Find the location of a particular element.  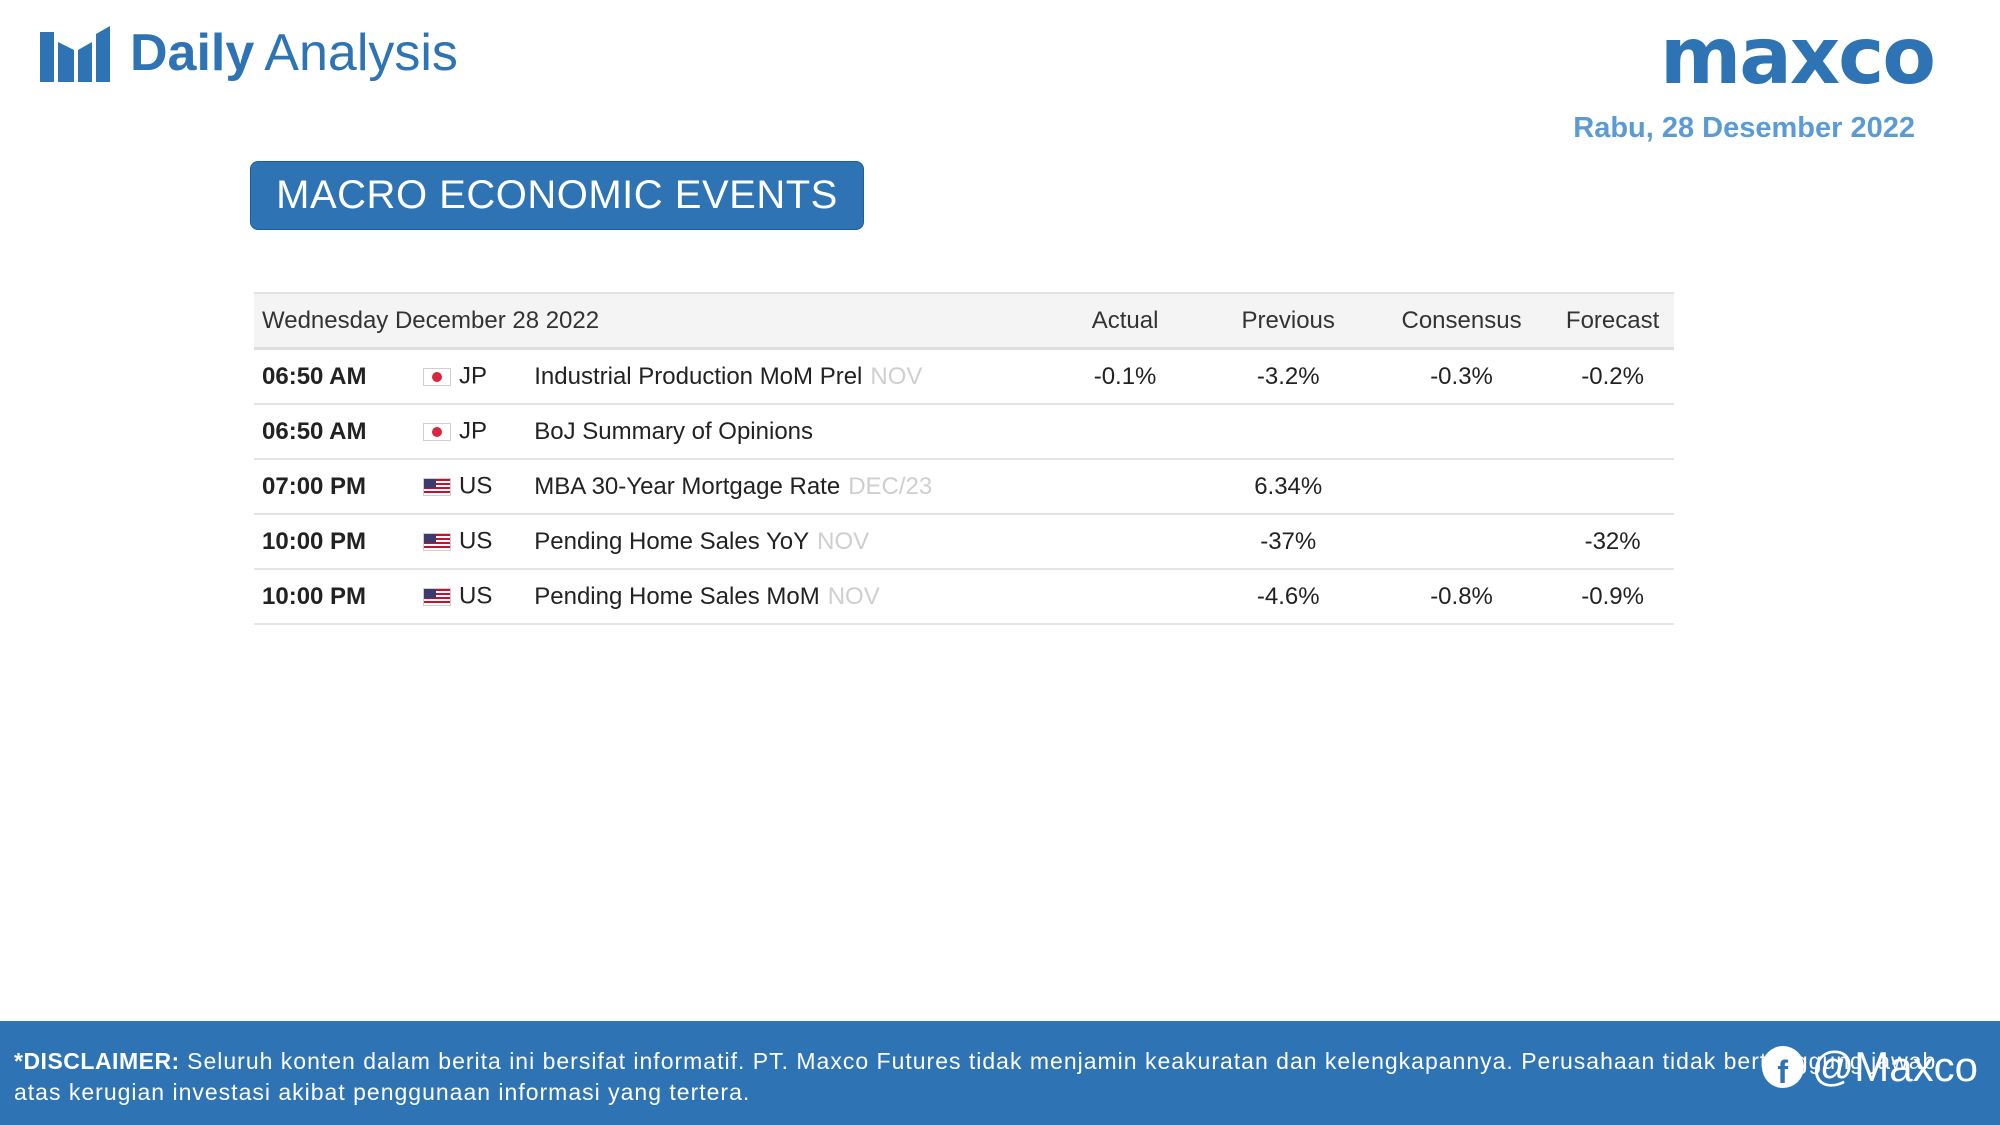

report-date: Rabu, 28 Desember 2022 is located at coordinates (1744, 128).